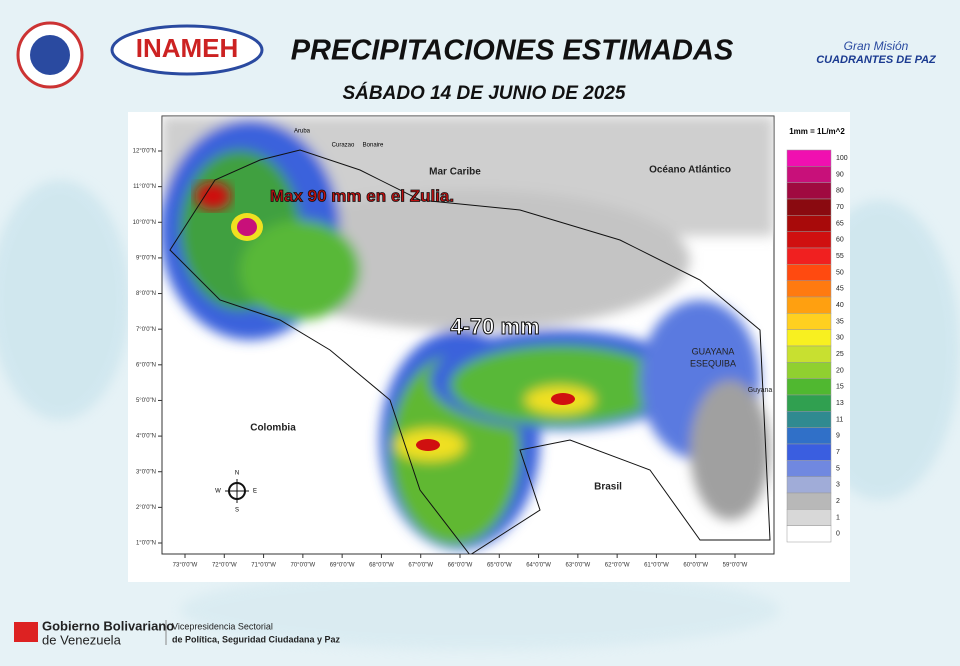 The image size is (960, 666). Describe the element at coordinates (842, 158) in the screenshot. I see `legend-label: 100` at that location.